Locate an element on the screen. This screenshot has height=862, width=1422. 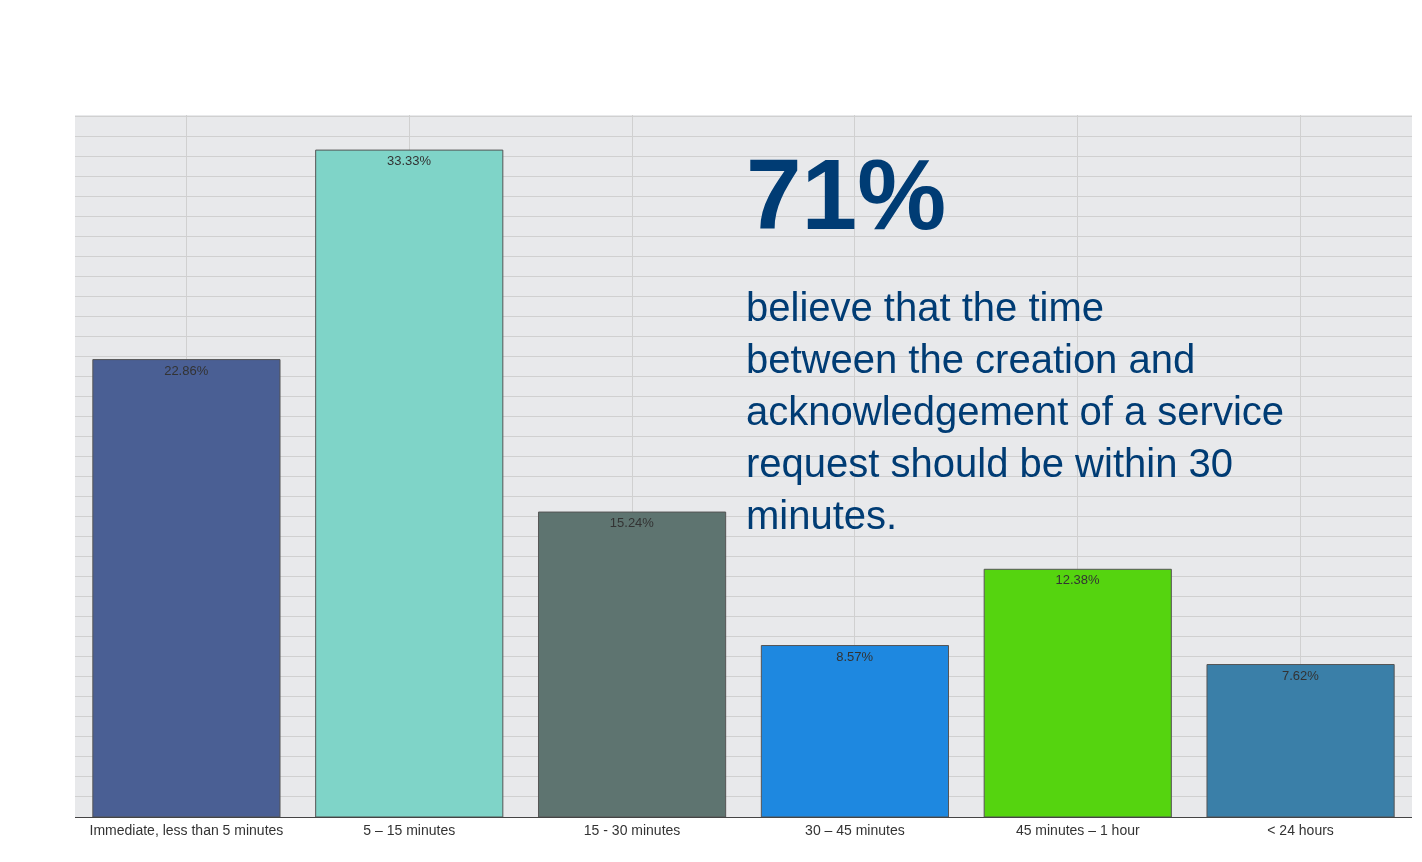
data-label: 33.33% is located at coordinates (409, 161).